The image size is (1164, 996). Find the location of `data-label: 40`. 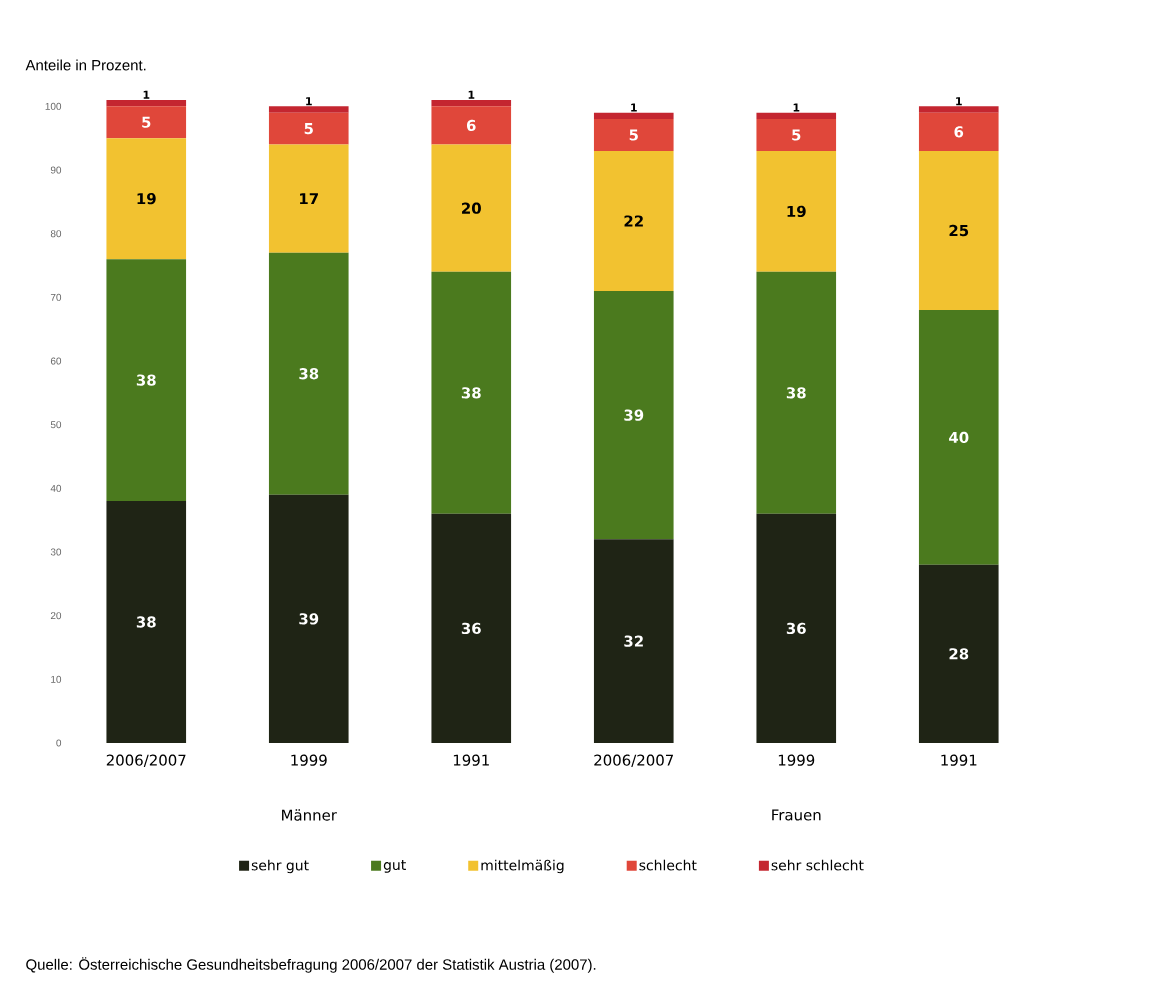

data-label: 40 is located at coordinates (959, 437).